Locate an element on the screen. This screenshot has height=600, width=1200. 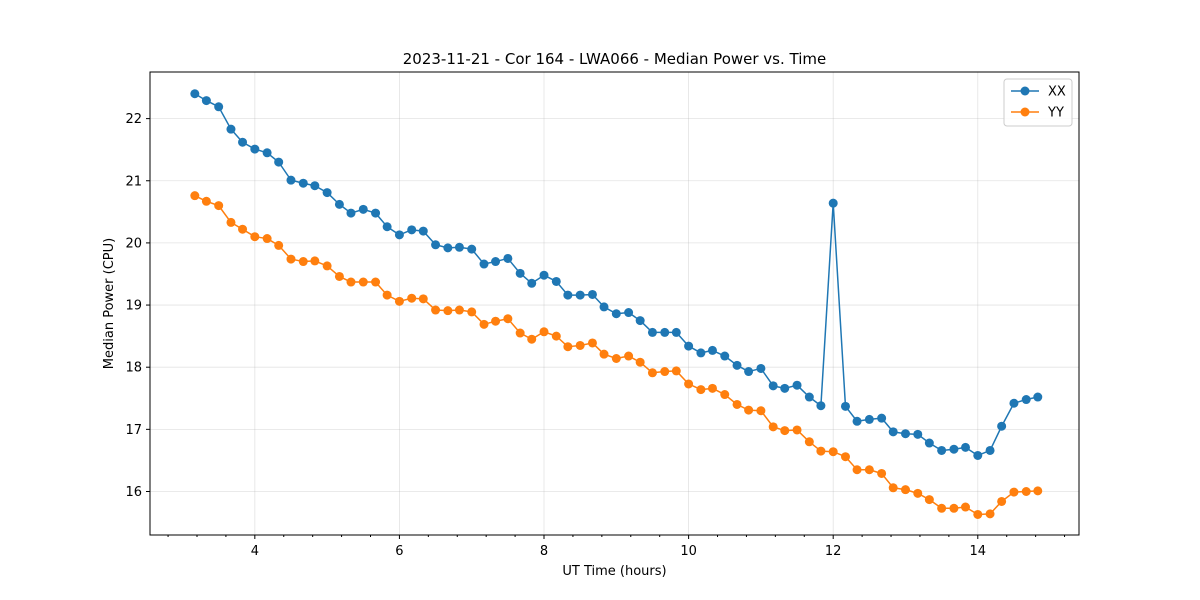
legend-label-xx: XX is located at coordinates (1057, 92).